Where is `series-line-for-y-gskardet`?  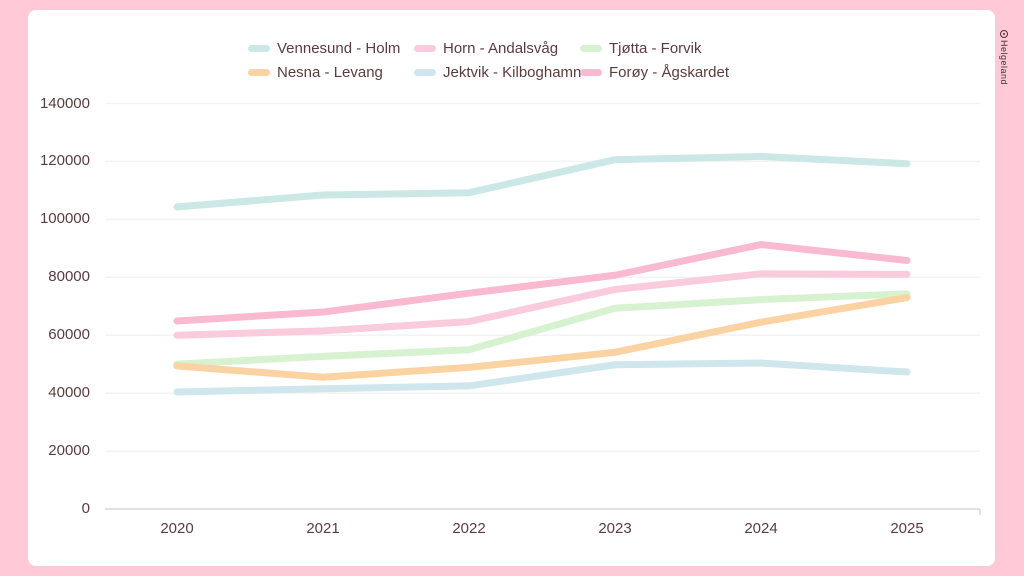
series-line-for-y-gskardet is located at coordinates (542, 283).